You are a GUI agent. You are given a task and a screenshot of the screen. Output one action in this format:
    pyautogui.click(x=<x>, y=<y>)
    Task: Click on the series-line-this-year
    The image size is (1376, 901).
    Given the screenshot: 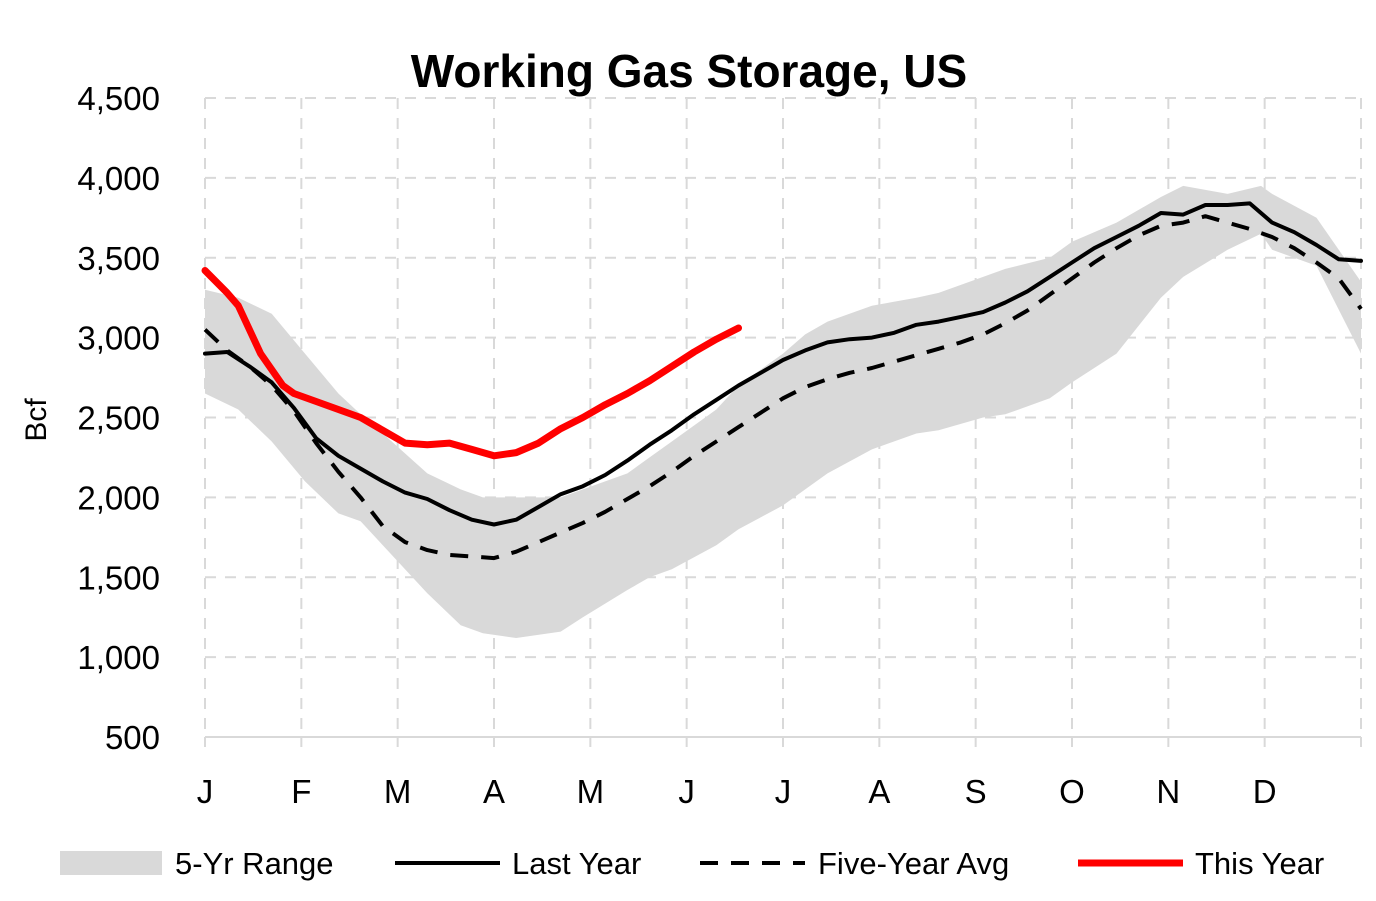 What is the action you would take?
    pyautogui.click(x=471, y=363)
    